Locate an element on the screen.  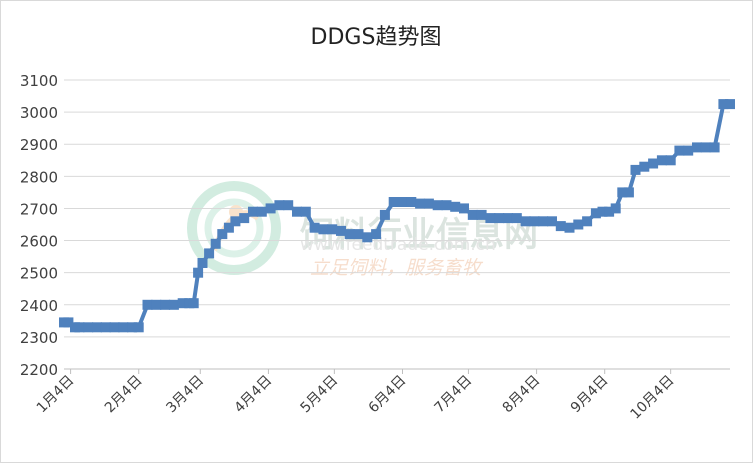
y-tick: 3000 is located at coordinates (39, 113).